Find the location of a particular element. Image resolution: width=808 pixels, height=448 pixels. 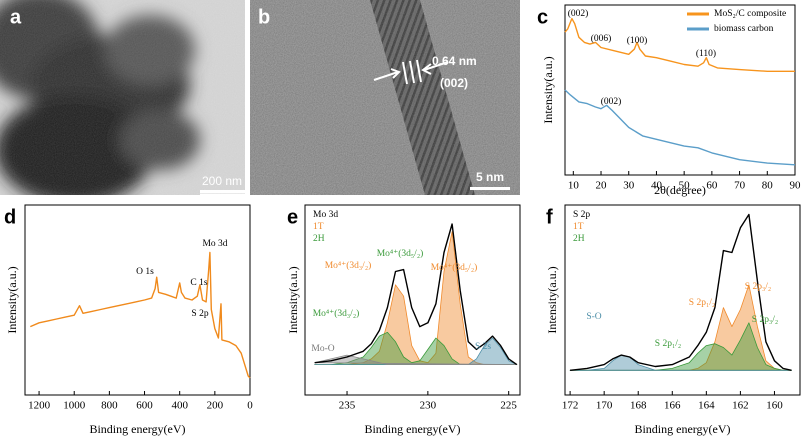

x-tick-label: 90 is located at coordinates (796, 186).